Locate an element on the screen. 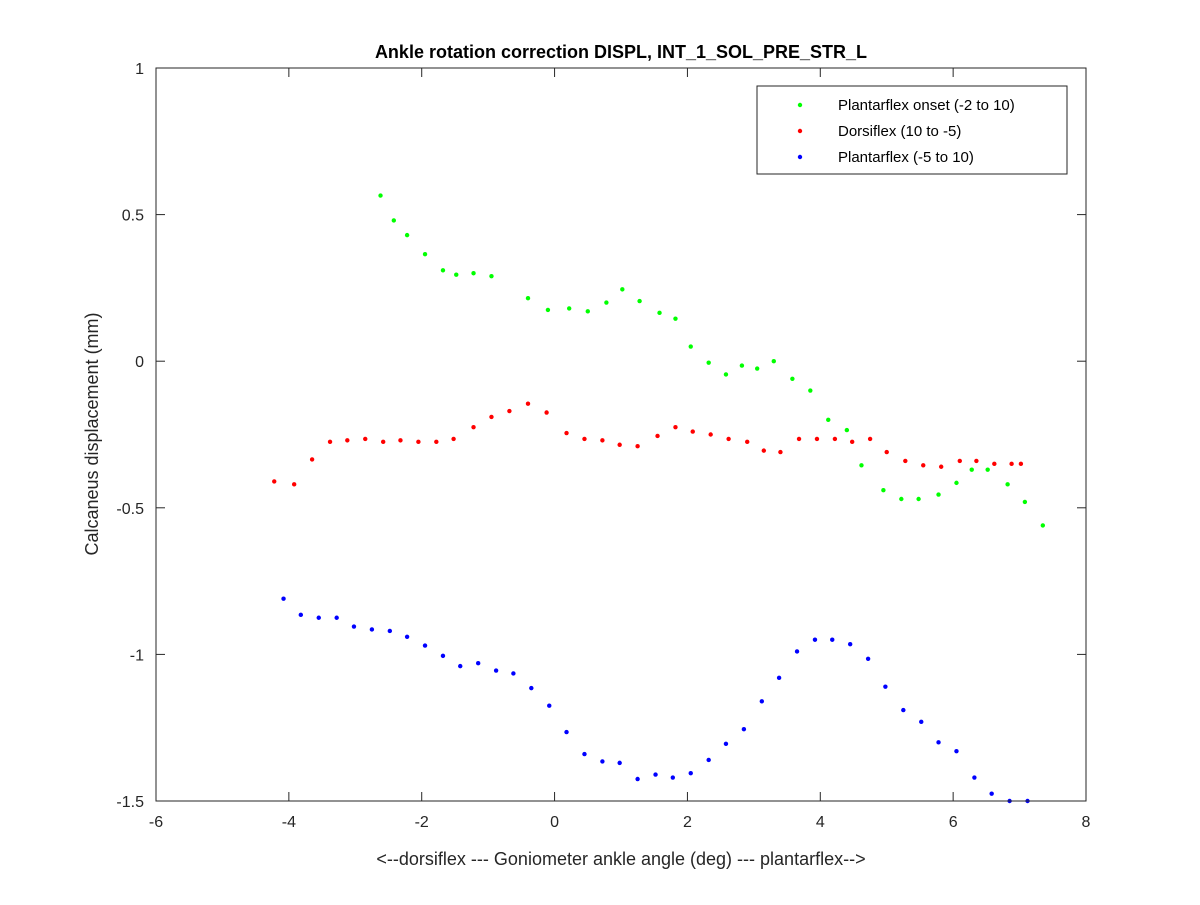 The image size is (1200, 905). x-tick-label: -2 is located at coordinates (422, 822).